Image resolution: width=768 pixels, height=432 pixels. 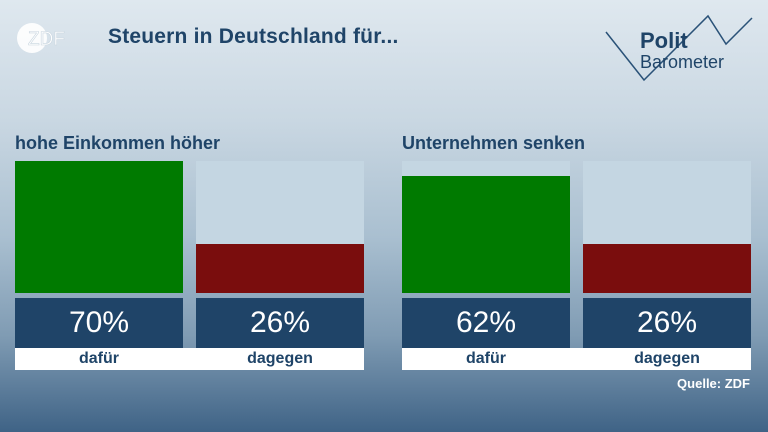 What do you see at coordinates (667, 268) in the screenshot?
I see `chart-2-bar-dagegen` at bounding box center [667, 268].